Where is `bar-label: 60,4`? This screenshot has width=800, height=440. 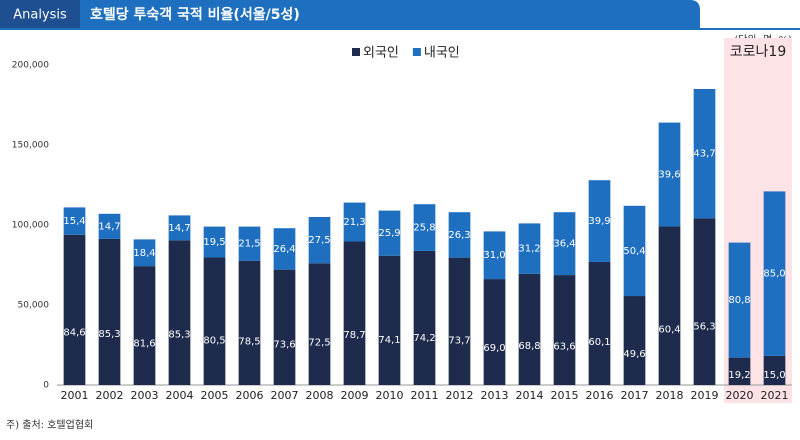 bar-label: 60,4 is located at coordinates (669, 330).